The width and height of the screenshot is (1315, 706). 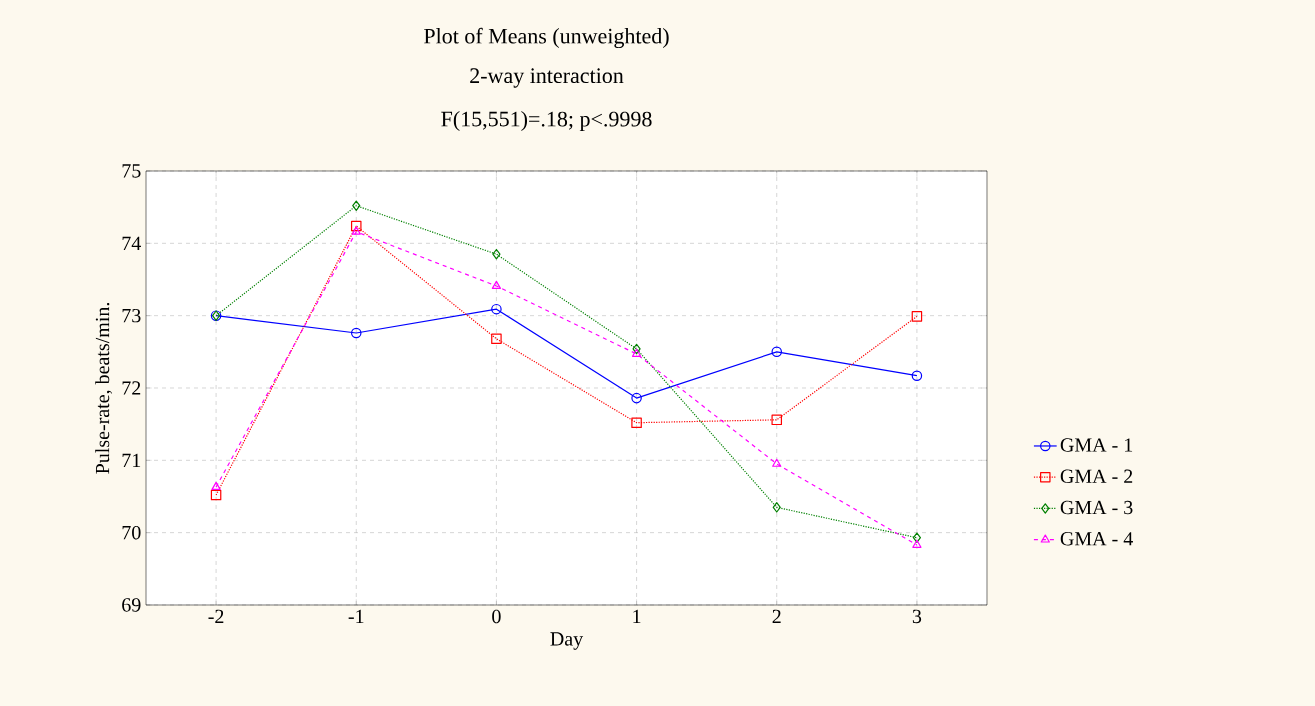 I want to click on y-tick-label: 71, so click(x=131, y=460).